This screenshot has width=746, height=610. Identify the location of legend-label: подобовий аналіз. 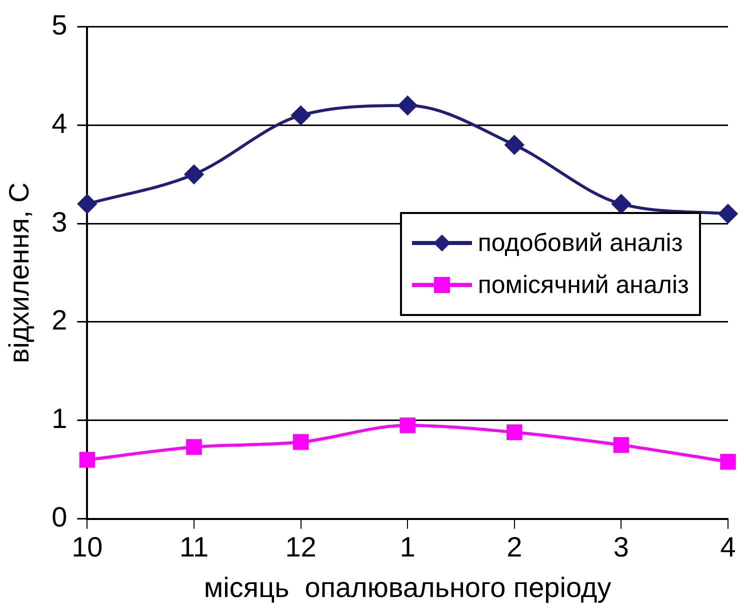
(580, 243).